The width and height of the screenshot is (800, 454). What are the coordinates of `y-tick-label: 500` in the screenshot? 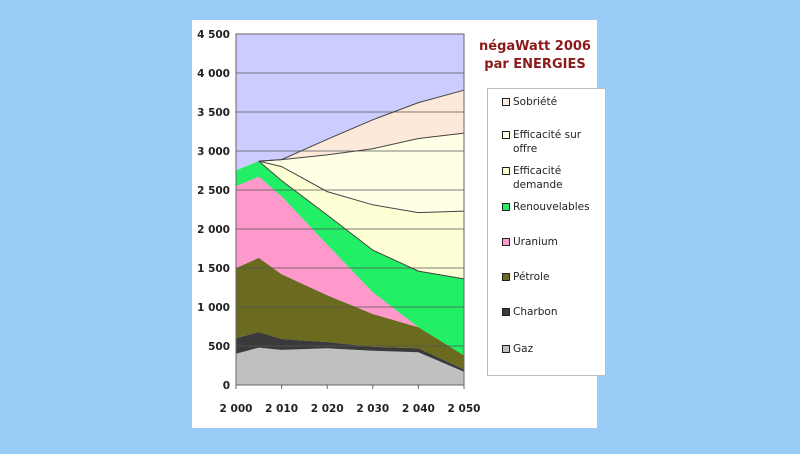 It's located at (219, 347).